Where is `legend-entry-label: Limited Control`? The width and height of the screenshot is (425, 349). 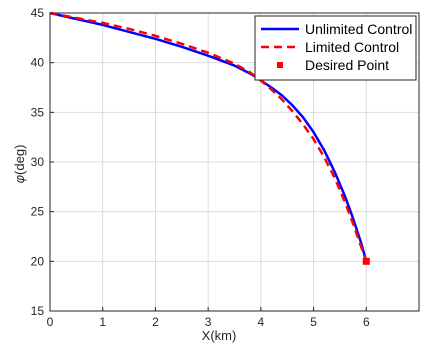 legend-entry-label: Limited Control is located at coordinates (352, 47).